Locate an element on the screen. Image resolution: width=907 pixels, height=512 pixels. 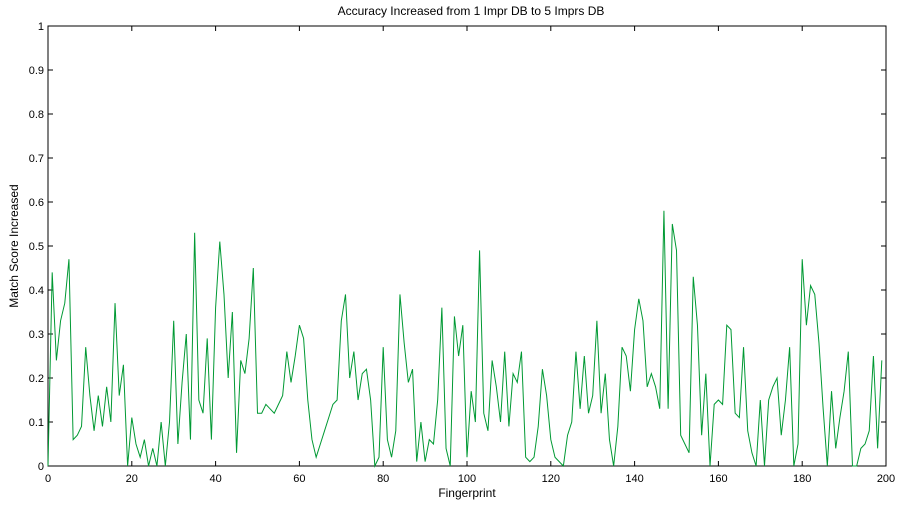
y-tick-label: 0.6 is located at coordinates (36, 203).